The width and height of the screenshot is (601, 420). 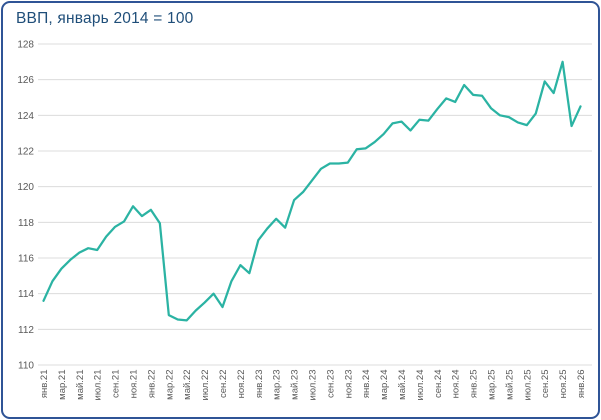 I want to click on x-tick-label: июл.25, so click(x=527, y=385).